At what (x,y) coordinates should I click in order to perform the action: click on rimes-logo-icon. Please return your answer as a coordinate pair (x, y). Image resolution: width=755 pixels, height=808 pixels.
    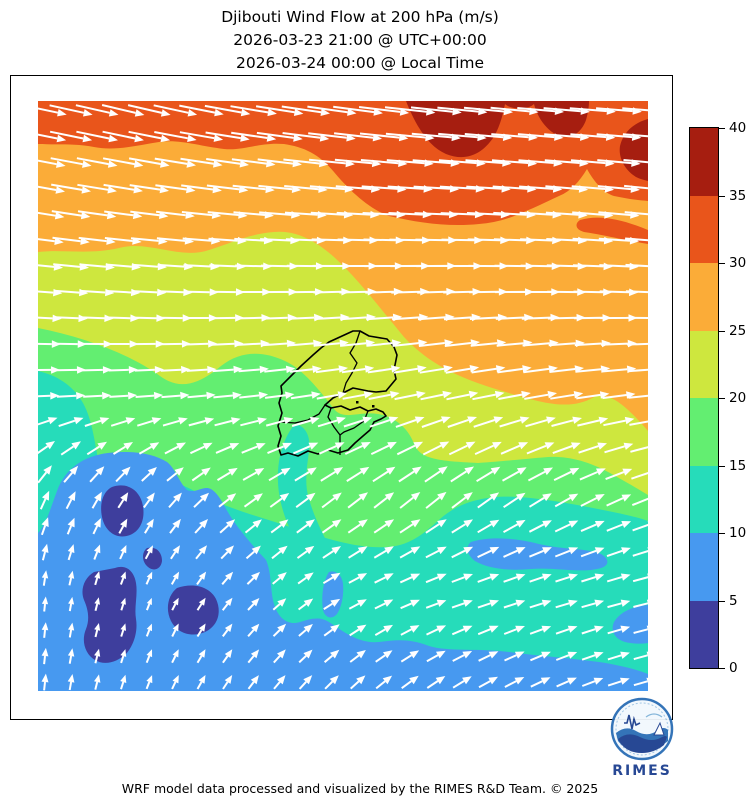
    Looking at the image, I should click on (642, 729).